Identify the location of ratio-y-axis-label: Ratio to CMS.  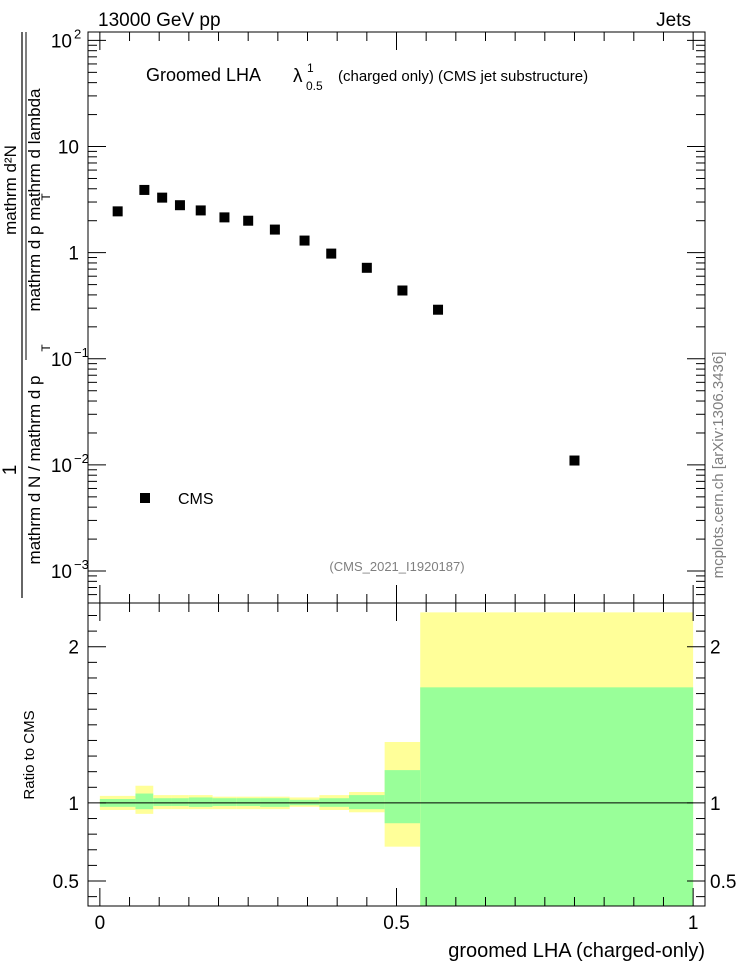
(29, 754).